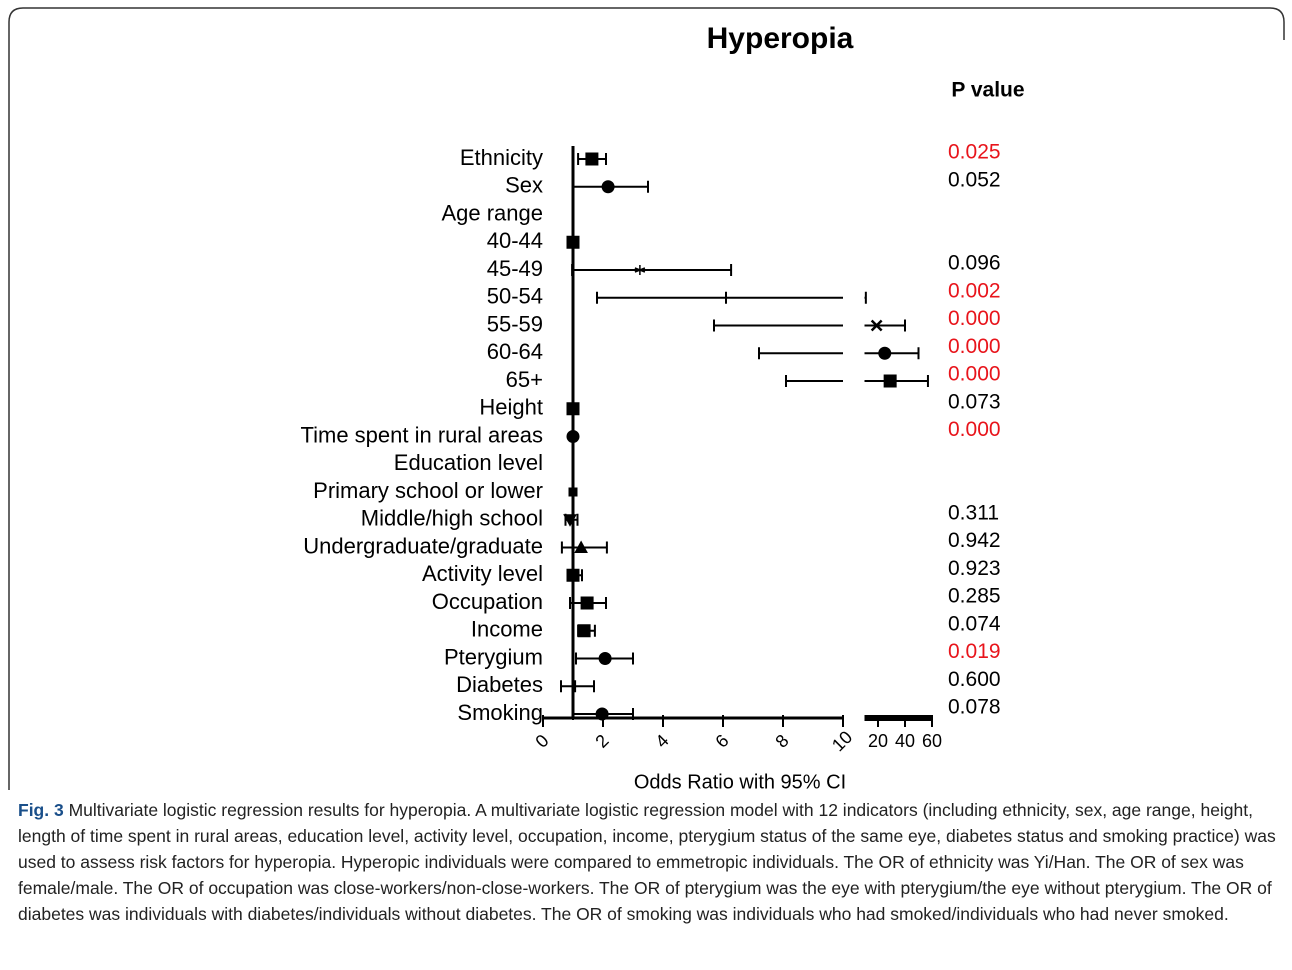  Describe the element at coordinates (500, 712) in the screenshot. I see `row-label: Smoking` at that location.